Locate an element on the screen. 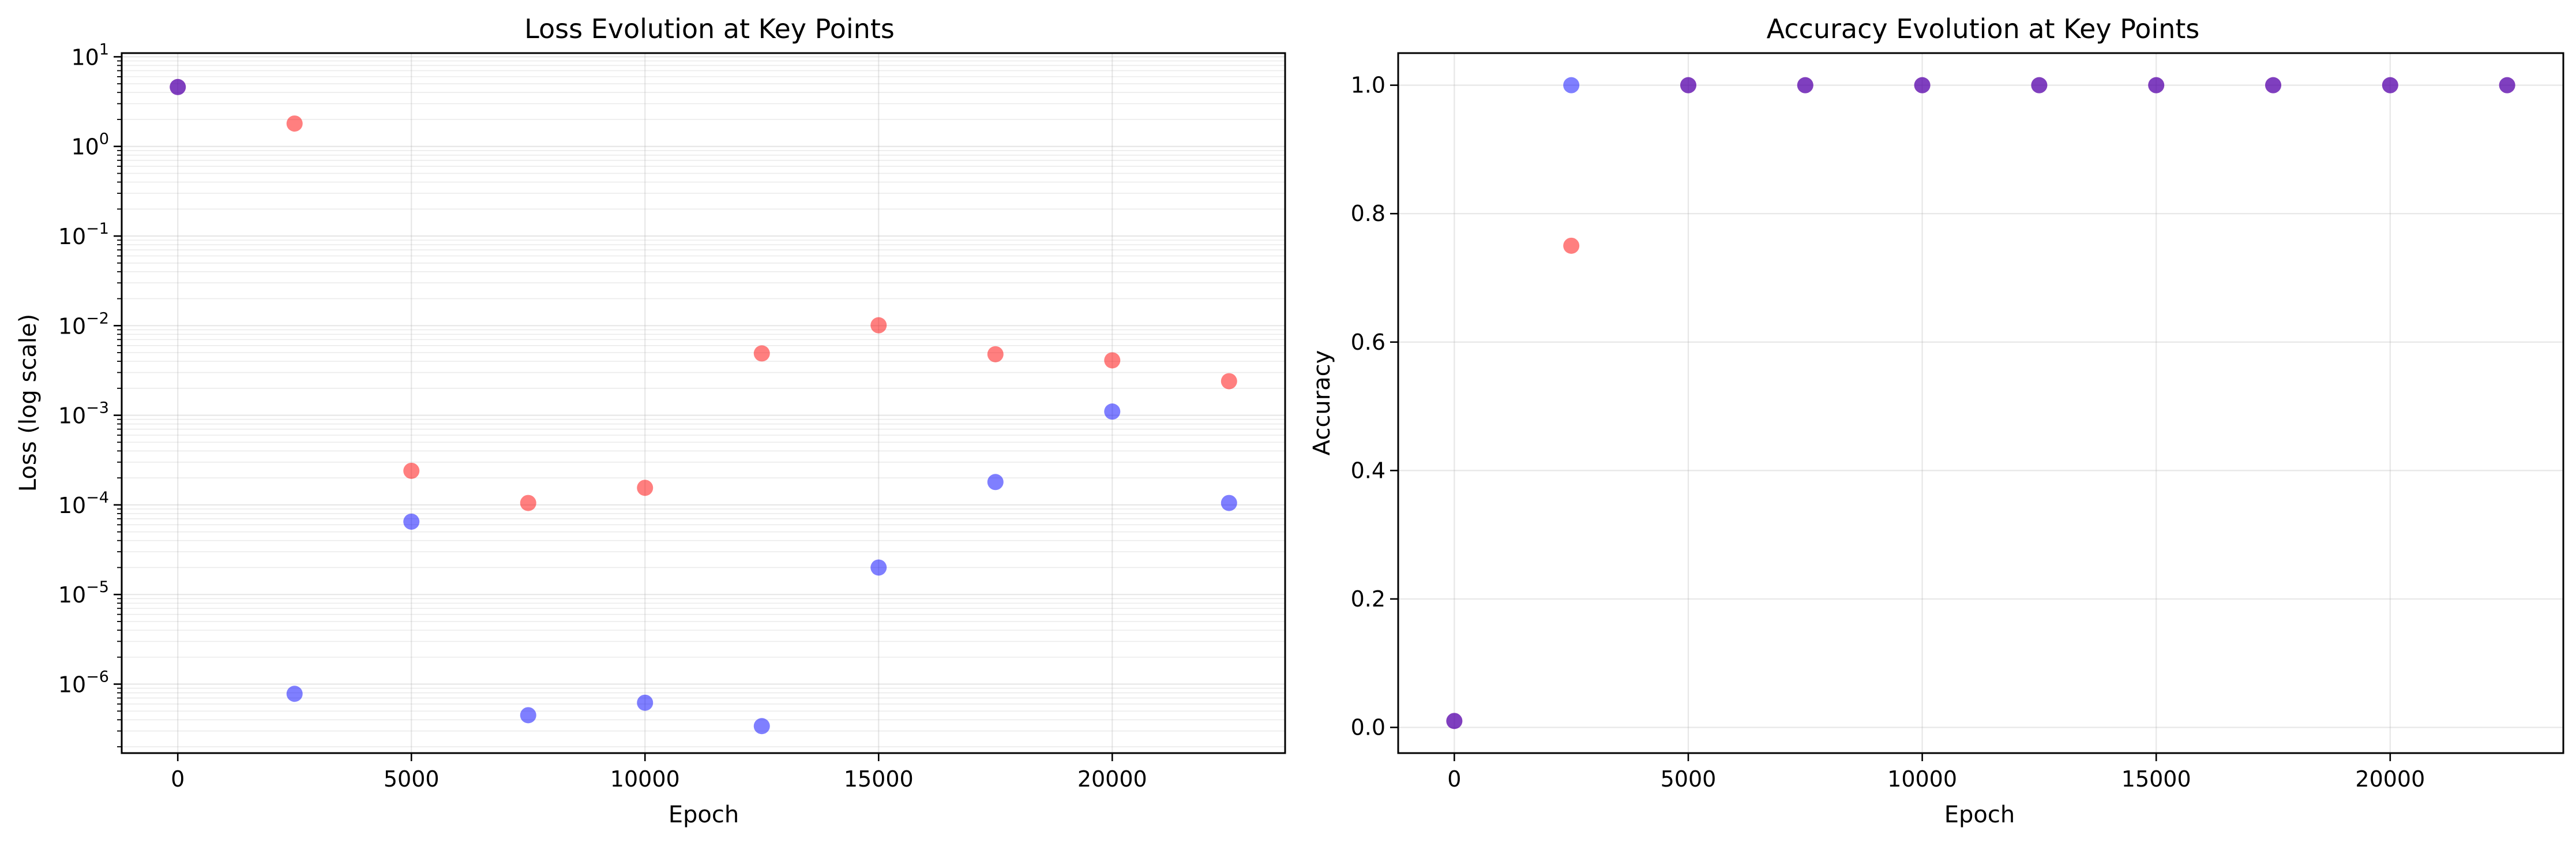 This screenshot has height=846, width=2576. y-axis-label: Accuracy is located at coordinates (1322, 403).